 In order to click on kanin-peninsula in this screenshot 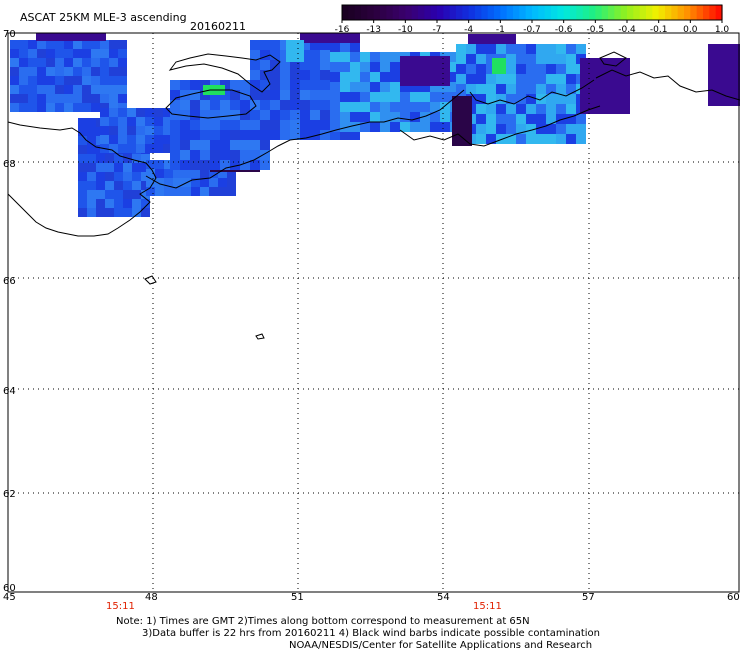, I will do `click(224, 73)`.